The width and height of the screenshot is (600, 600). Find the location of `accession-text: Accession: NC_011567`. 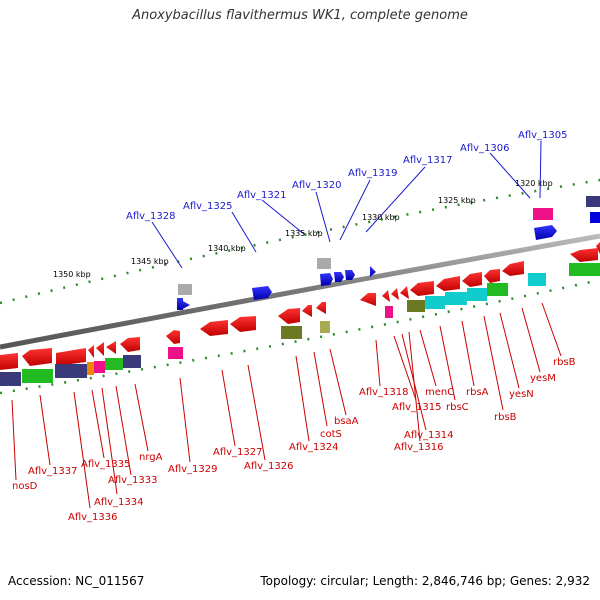

accession-text: Accession: NC_011567 is located at coordinates (76, 581).